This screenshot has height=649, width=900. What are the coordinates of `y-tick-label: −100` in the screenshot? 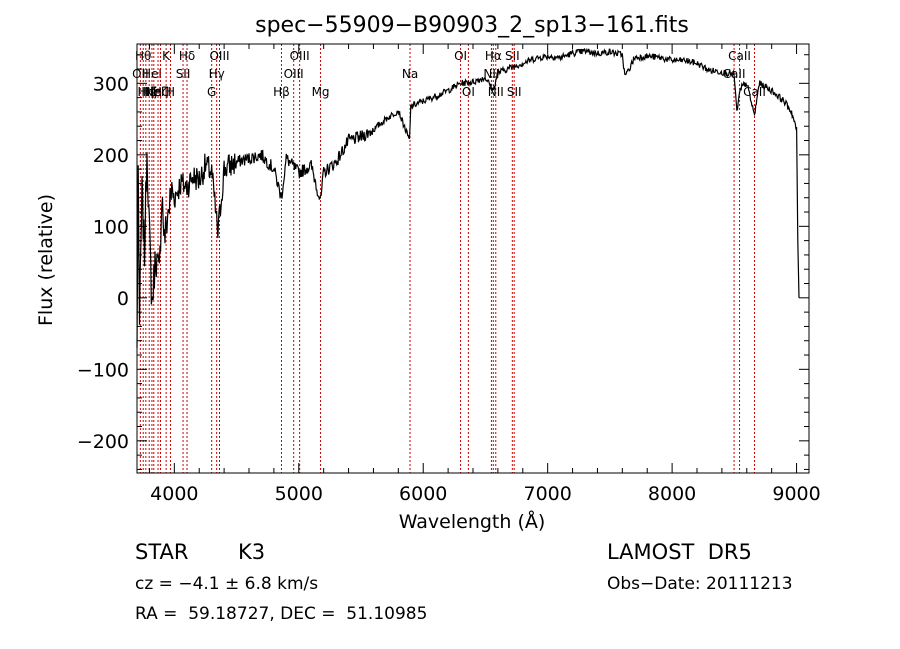 It's located at (103, 370).